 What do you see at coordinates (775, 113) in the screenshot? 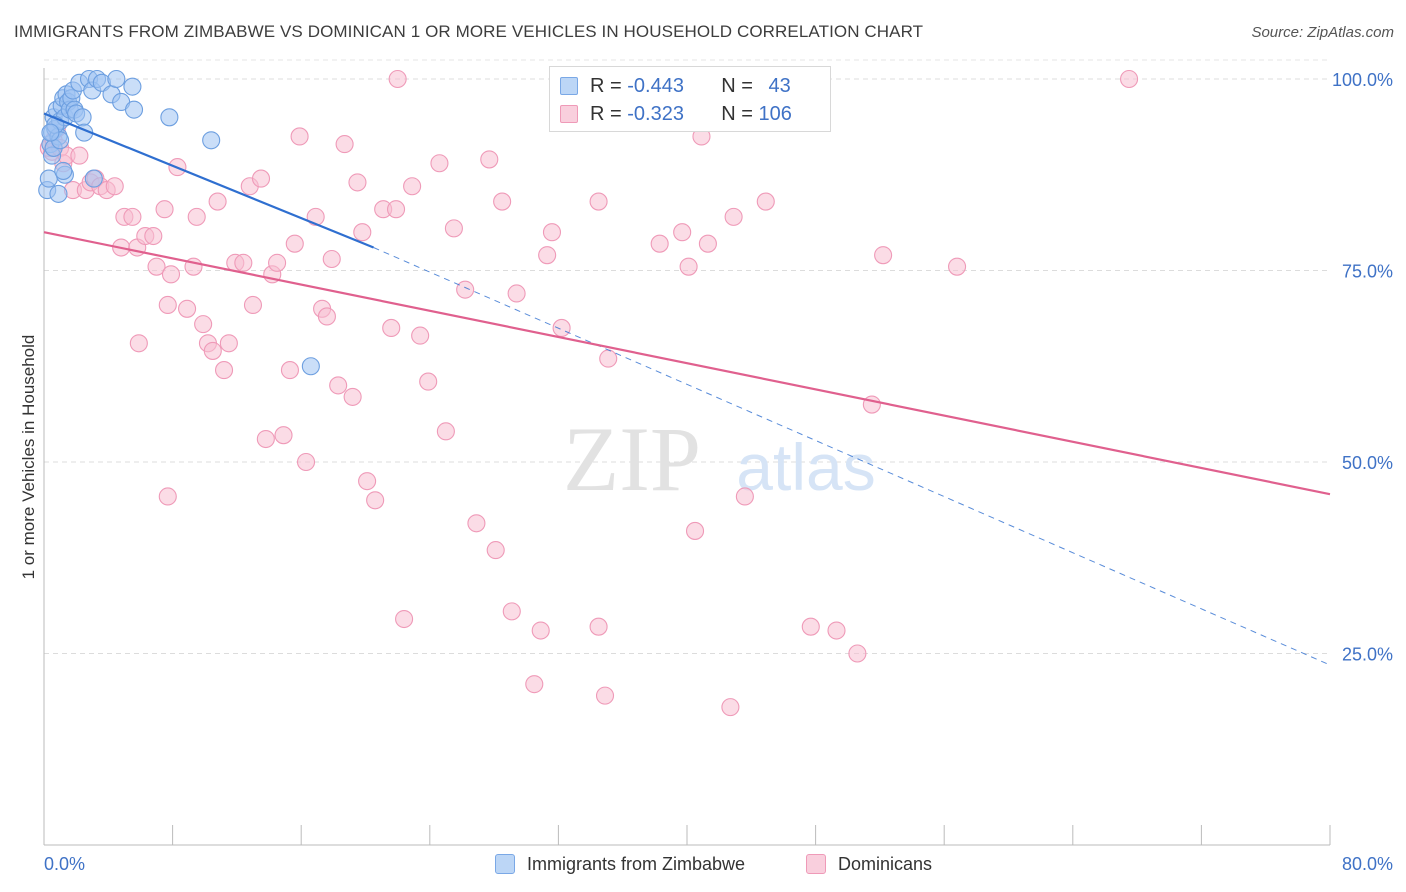
I see `legend-n-value: 106` at bounding box center [775, 113].